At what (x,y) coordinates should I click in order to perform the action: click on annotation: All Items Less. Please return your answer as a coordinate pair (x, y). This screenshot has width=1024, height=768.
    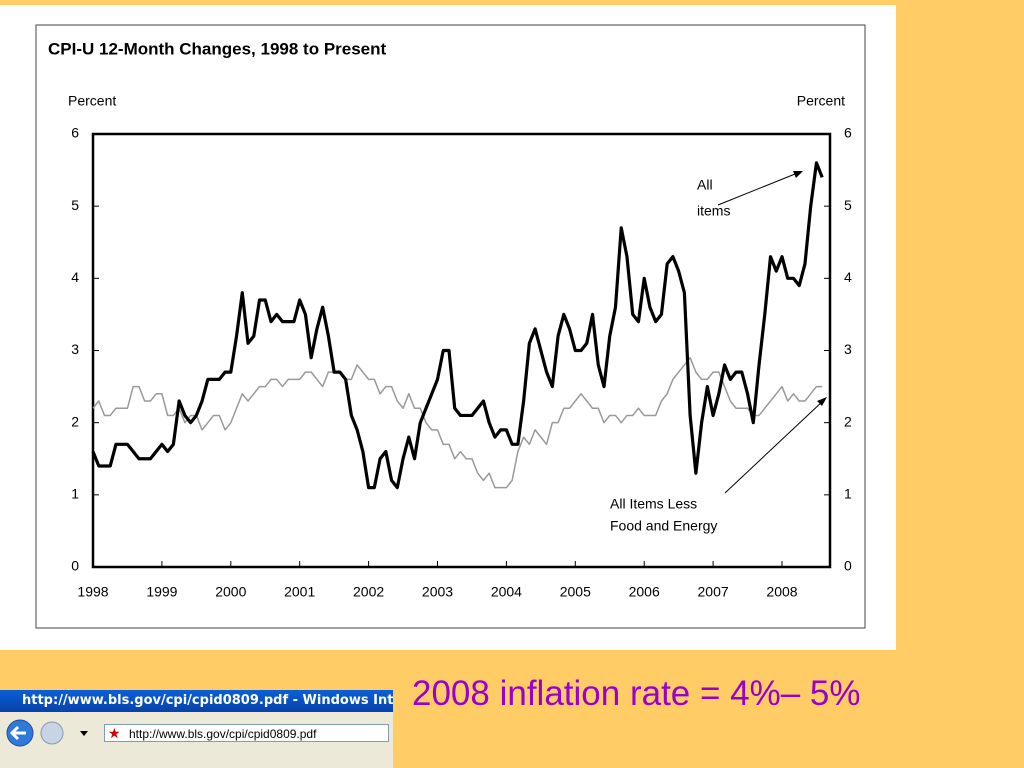
    Looking at the image, I should click on (653, 504).